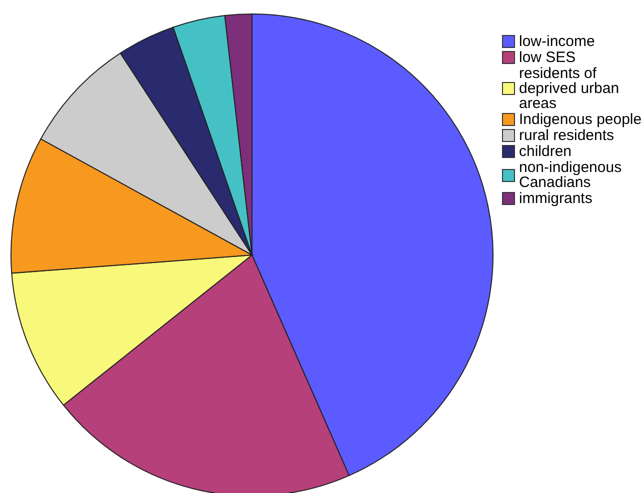 The width and height of the screenshot is (644, 493). What do you see at coordinates (566, 135) in the screenshot?
I see `legend-label: rural residents` at bounding box center [566, 135].